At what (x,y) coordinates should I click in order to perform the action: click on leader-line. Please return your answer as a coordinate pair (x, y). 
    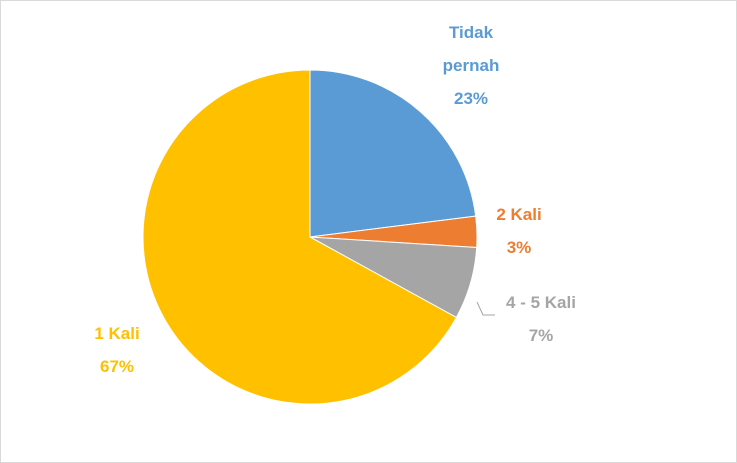
    Looking at the image, I should click on (485, 308).